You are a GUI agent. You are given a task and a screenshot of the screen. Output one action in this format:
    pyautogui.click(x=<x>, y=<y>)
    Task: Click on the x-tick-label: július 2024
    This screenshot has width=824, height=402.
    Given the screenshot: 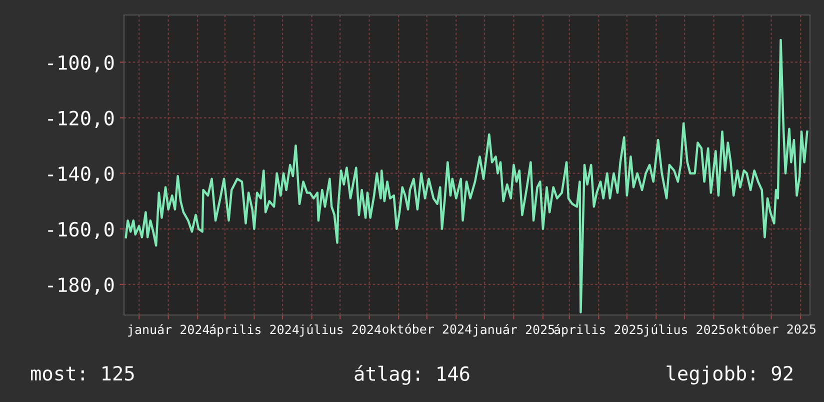 What is the action you would take?
    pyautogui.click(x=340, y=330)
    